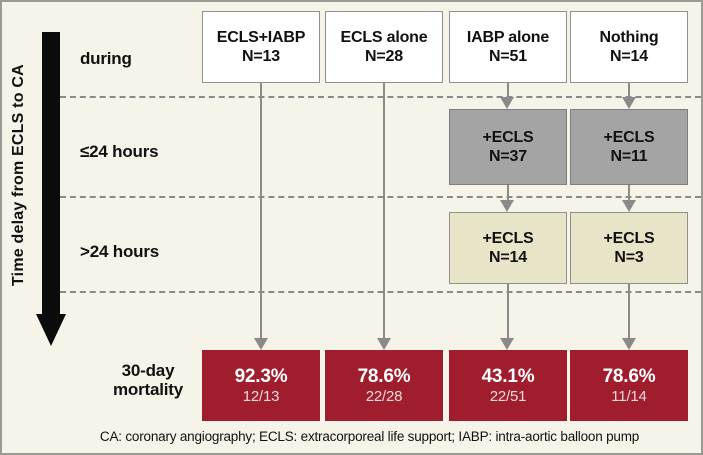 The image size is (703, 455). I want to click on mortality-fraction: 12/13, so click(261, 396).